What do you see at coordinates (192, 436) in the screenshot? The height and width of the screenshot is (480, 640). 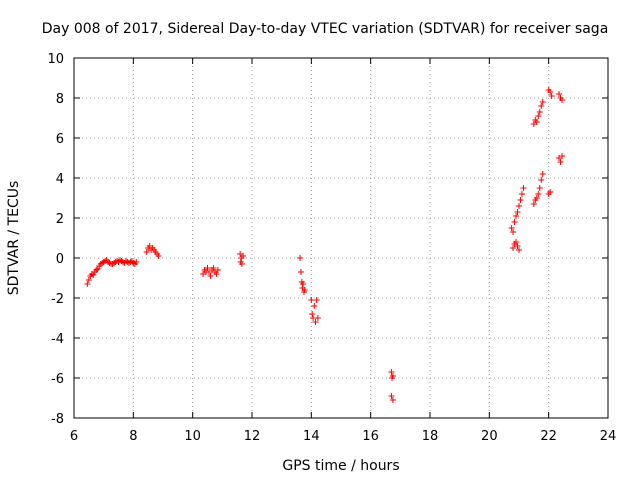 I see `x-tick-label: 10` at bounding box center [192, 436].